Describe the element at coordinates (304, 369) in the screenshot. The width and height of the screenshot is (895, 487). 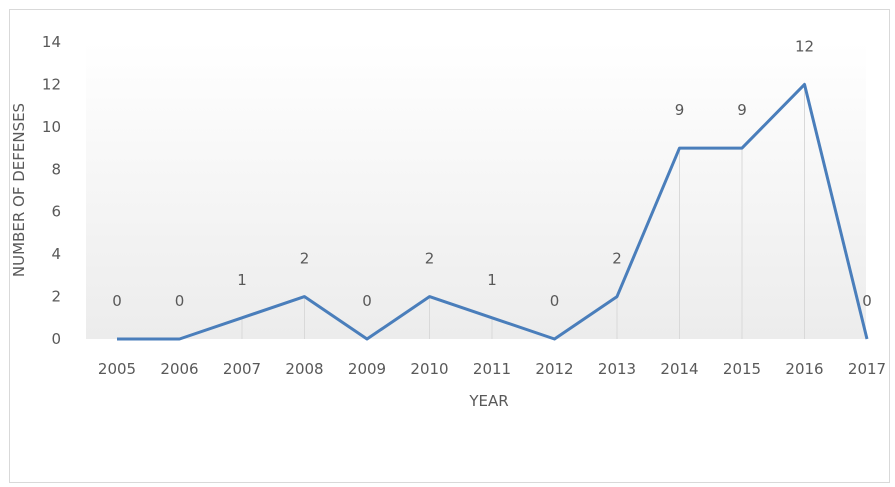
I see `x-tick-label: 2008` at that location.